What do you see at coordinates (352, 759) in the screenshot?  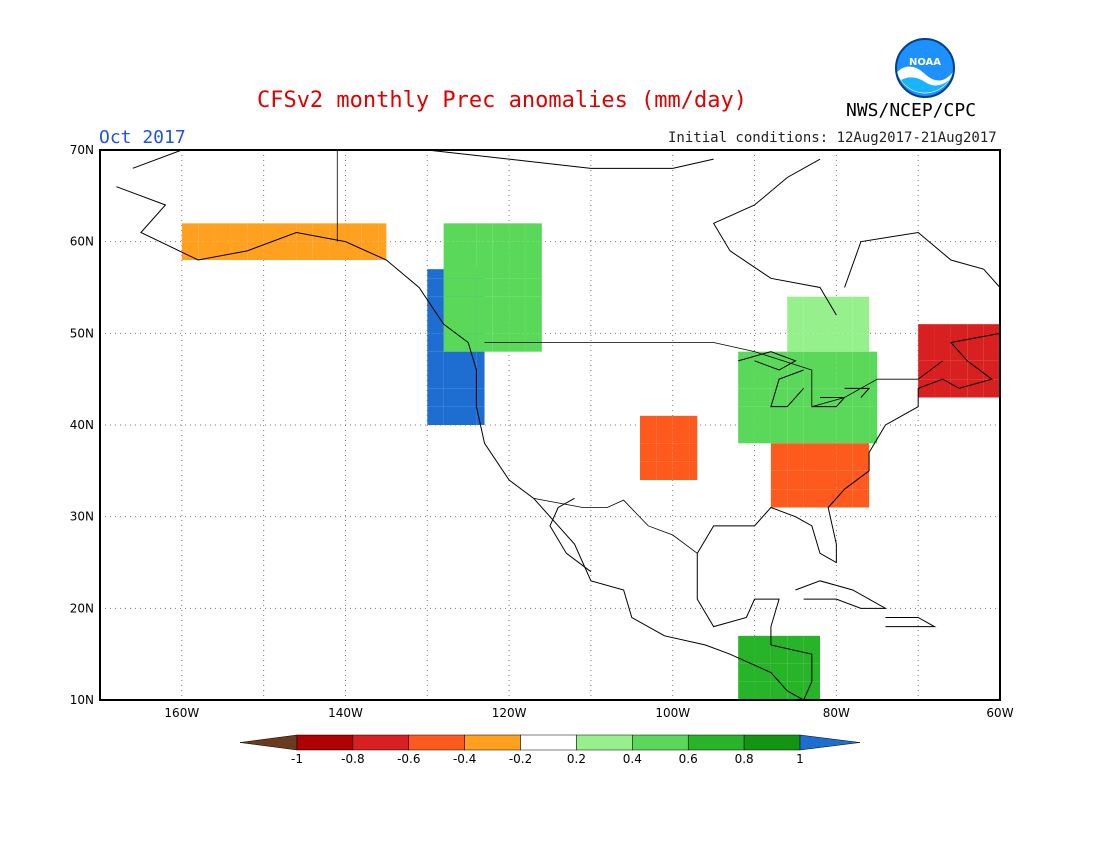 I see `colorbar-label: -0.8` at bounding box center [352, 759].